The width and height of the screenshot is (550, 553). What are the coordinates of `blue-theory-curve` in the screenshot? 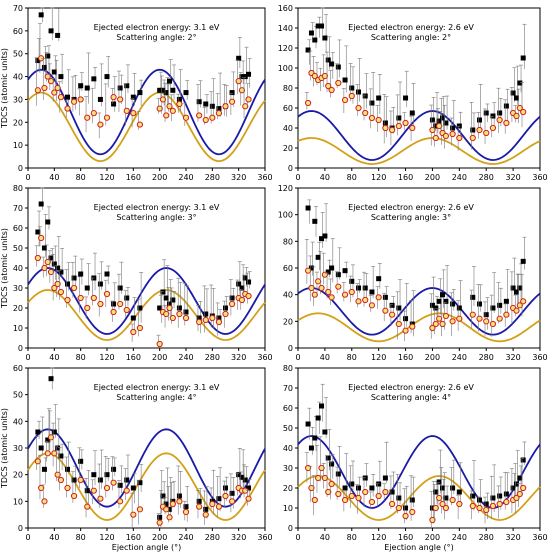 It's located at (419, 135).